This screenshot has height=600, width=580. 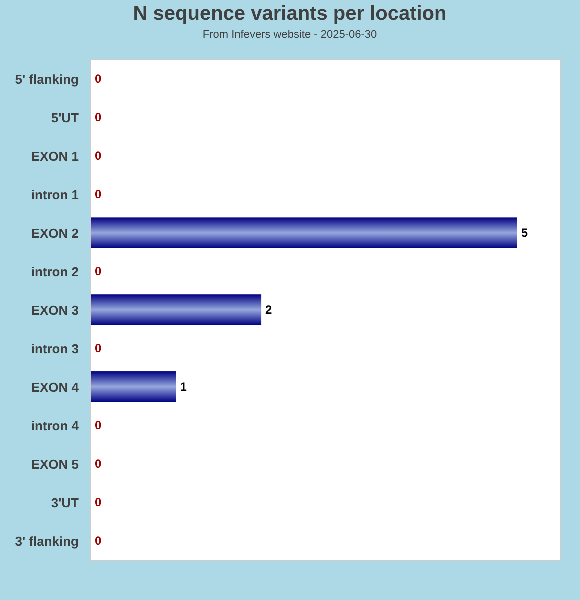 What do you see at coordinates (55, 310) in the screenshot?
I see `y-tick-label: EXON 3` at bounding box center [55, 310].